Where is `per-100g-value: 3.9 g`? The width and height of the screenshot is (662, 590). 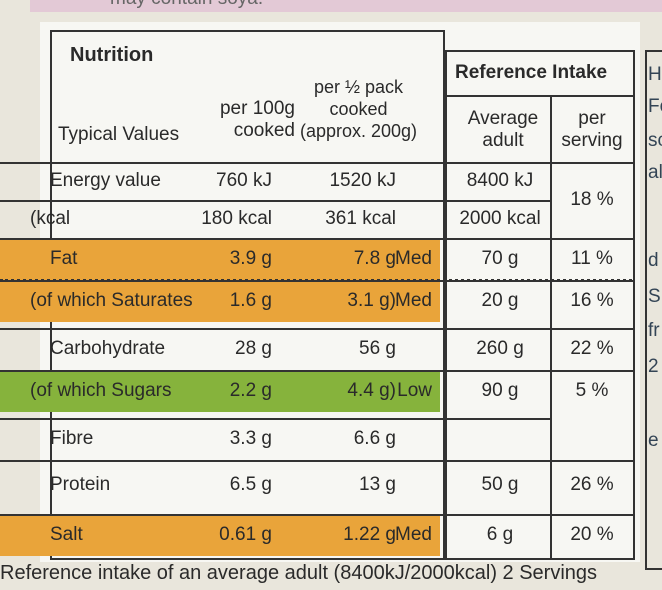 per-100g-value: 3.9 g is located at coordinates (250, 258).